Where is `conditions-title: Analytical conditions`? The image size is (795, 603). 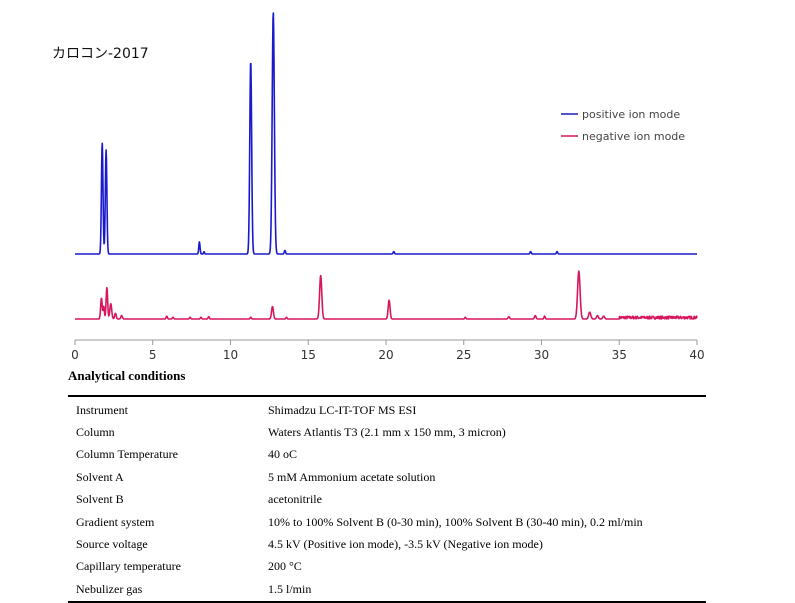
conditions-title: Analytical conditions is located at coordinates (127, 375).